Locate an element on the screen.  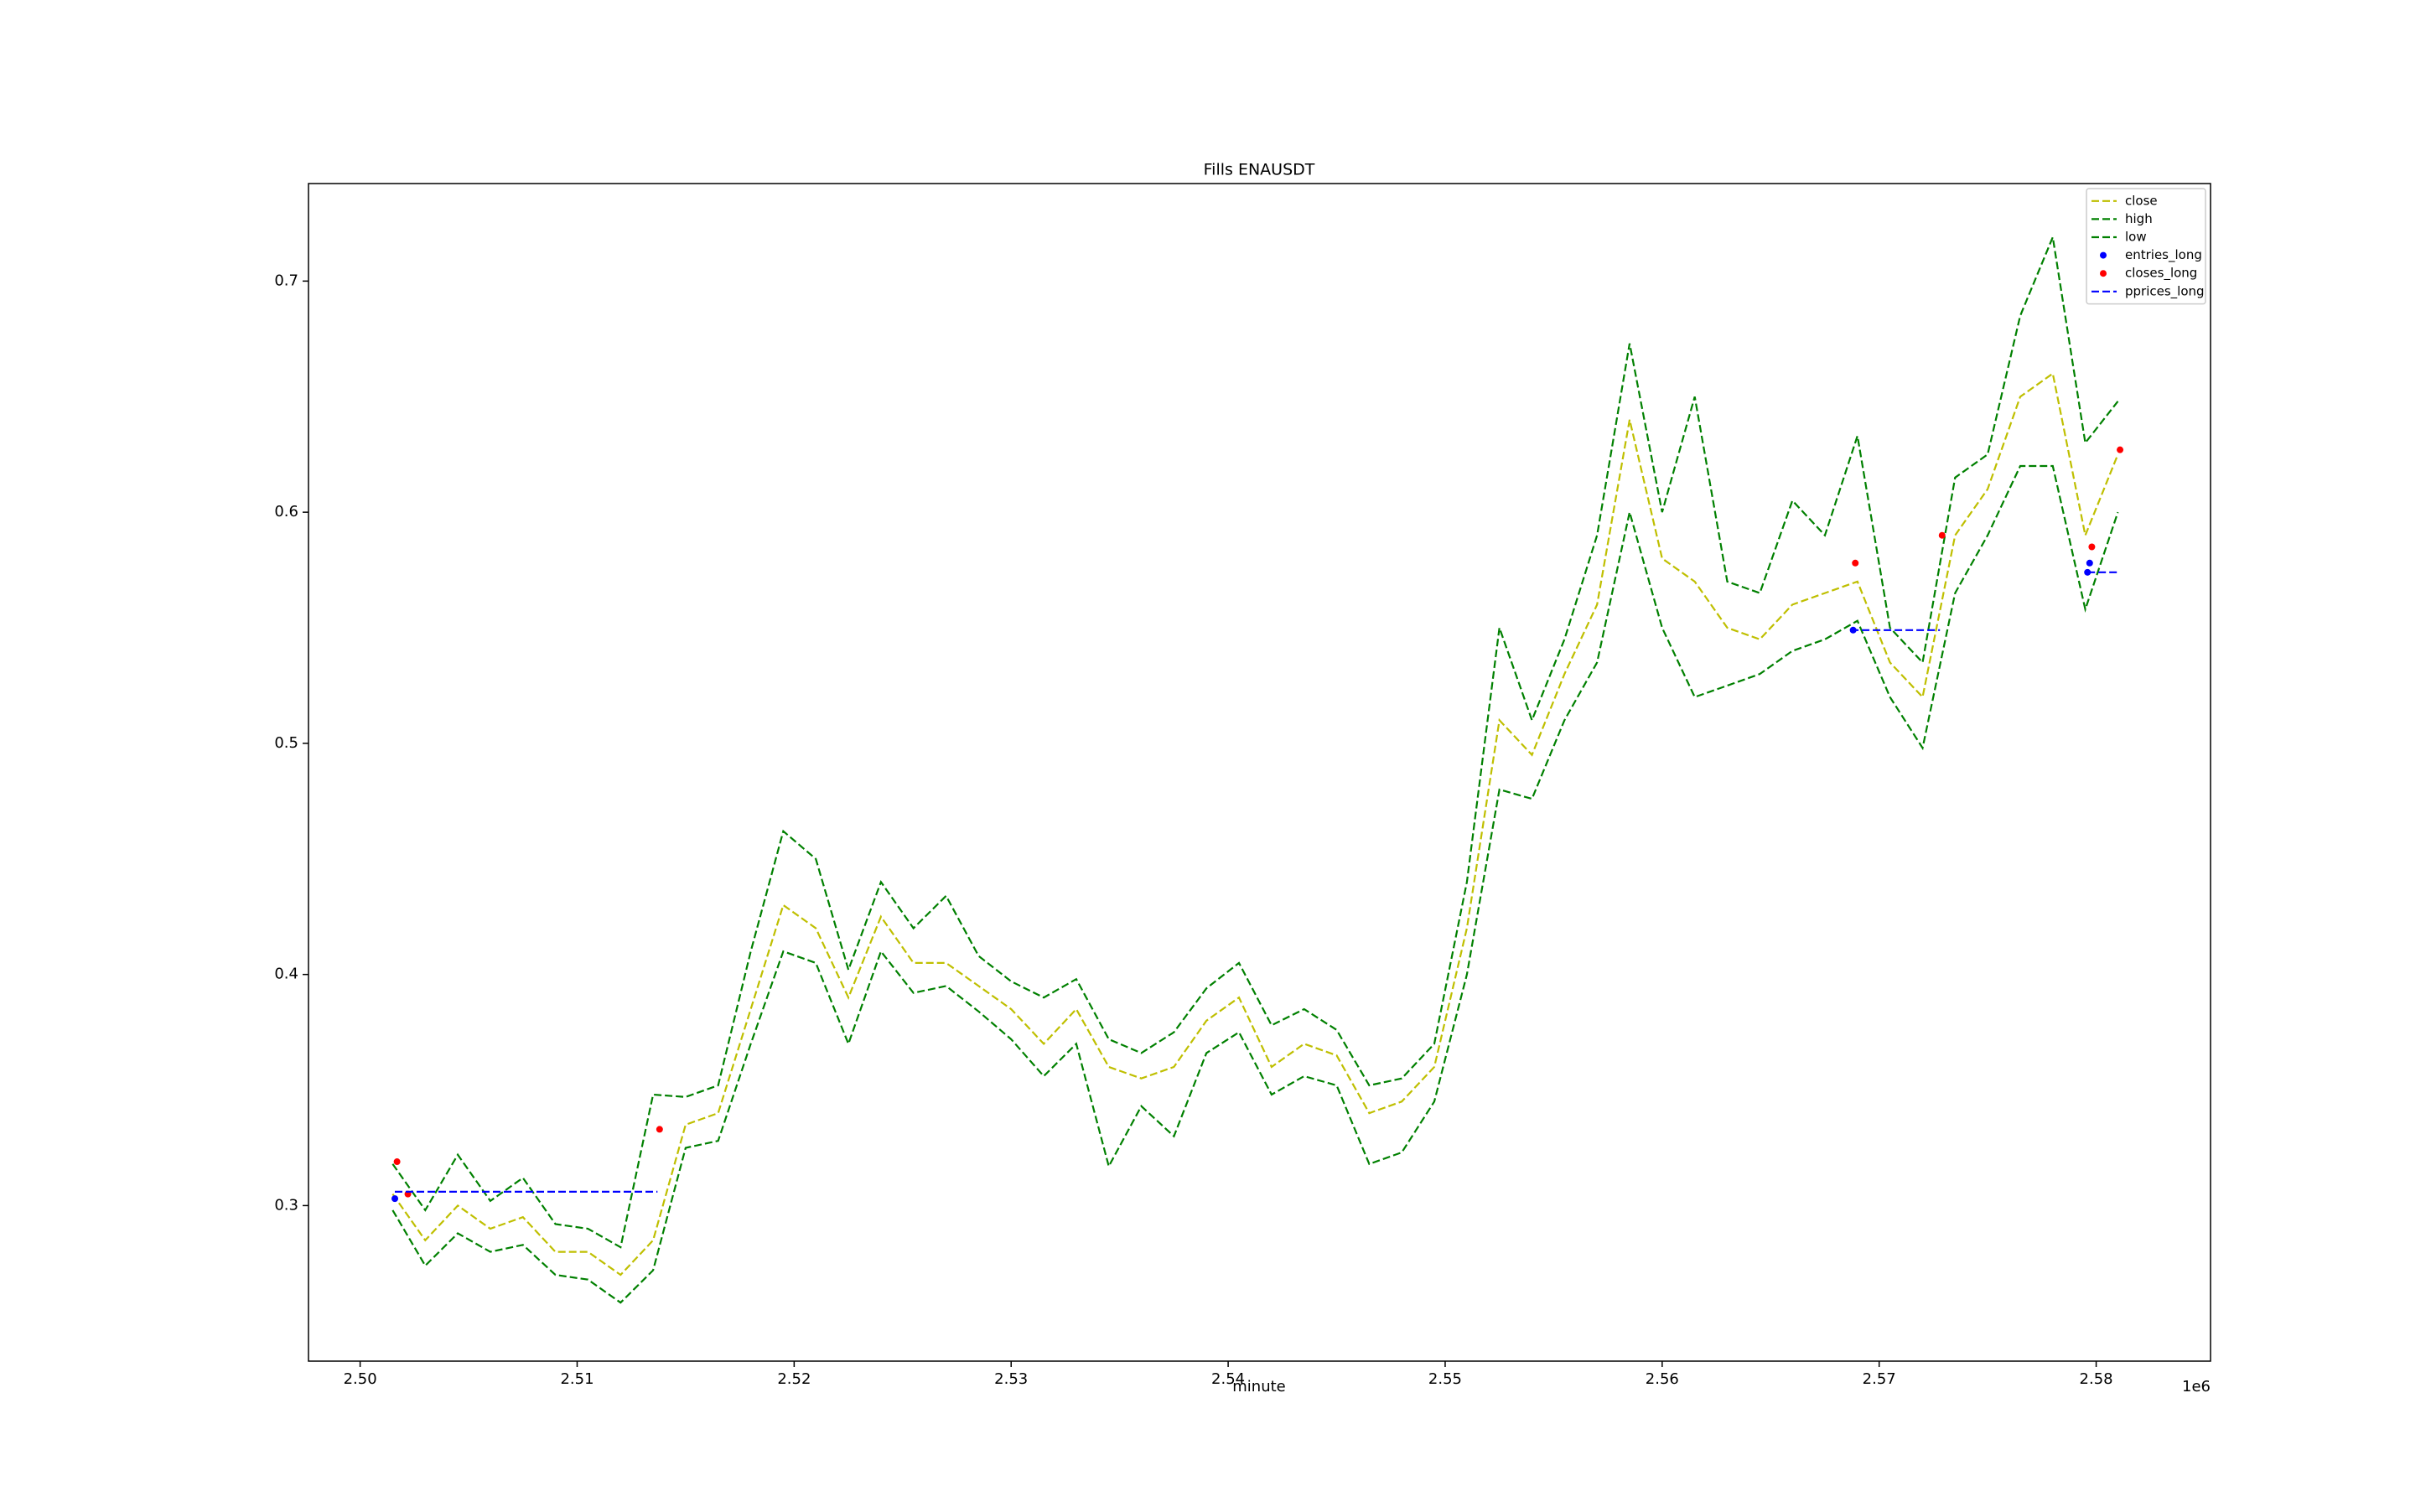
y-tick-label: 0.7 is located at coordinates (286, 280).